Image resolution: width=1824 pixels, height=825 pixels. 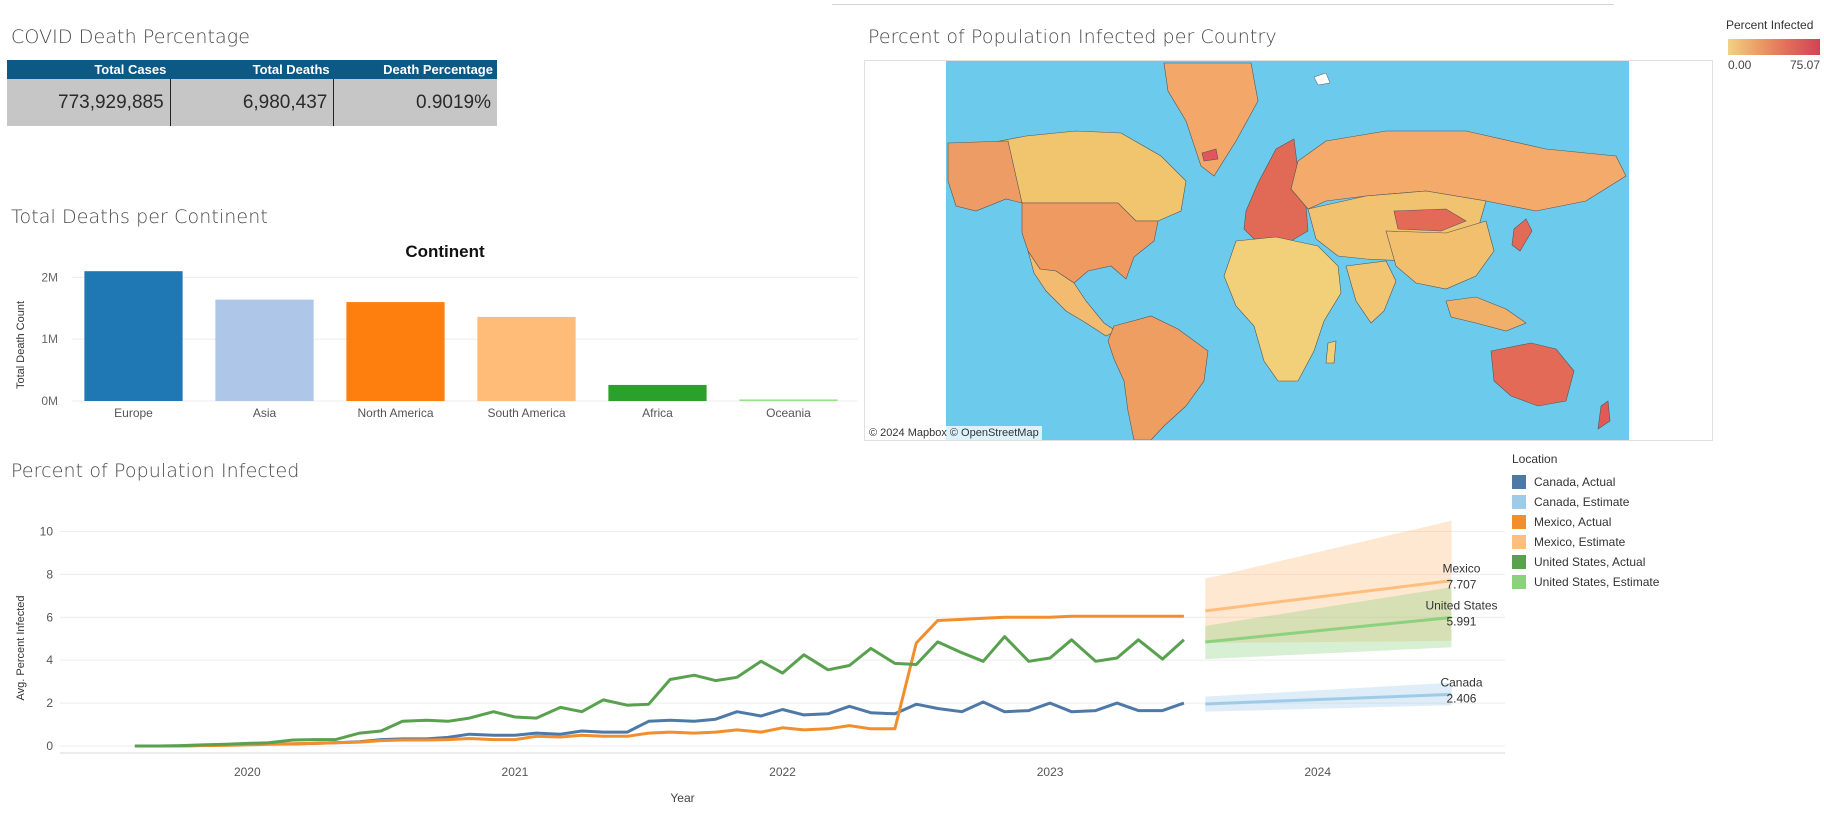 What do you see at coordinates (47, 531) in the screenshot?
I see `line-y-tick-label: 10` at bounding box center [47, 531].